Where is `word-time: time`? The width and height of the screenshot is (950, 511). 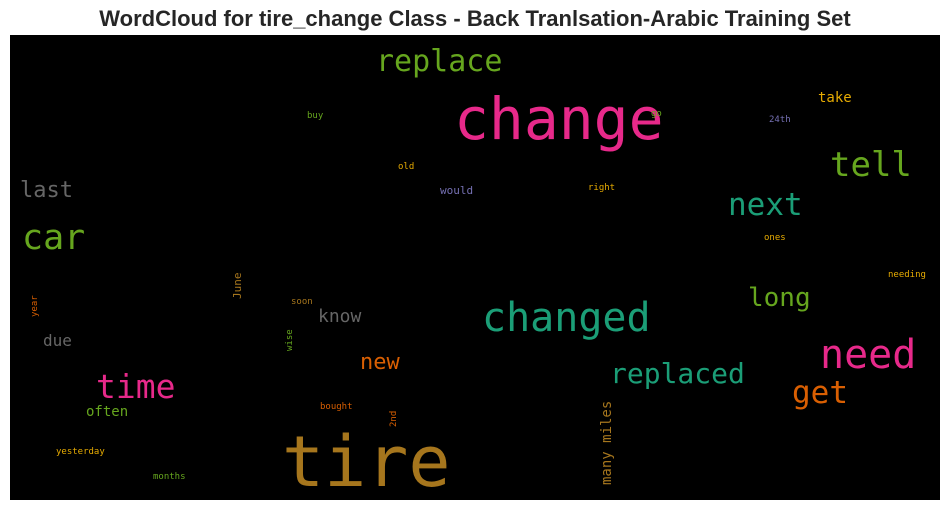 word-time: time is located at coordinates (136, 386).